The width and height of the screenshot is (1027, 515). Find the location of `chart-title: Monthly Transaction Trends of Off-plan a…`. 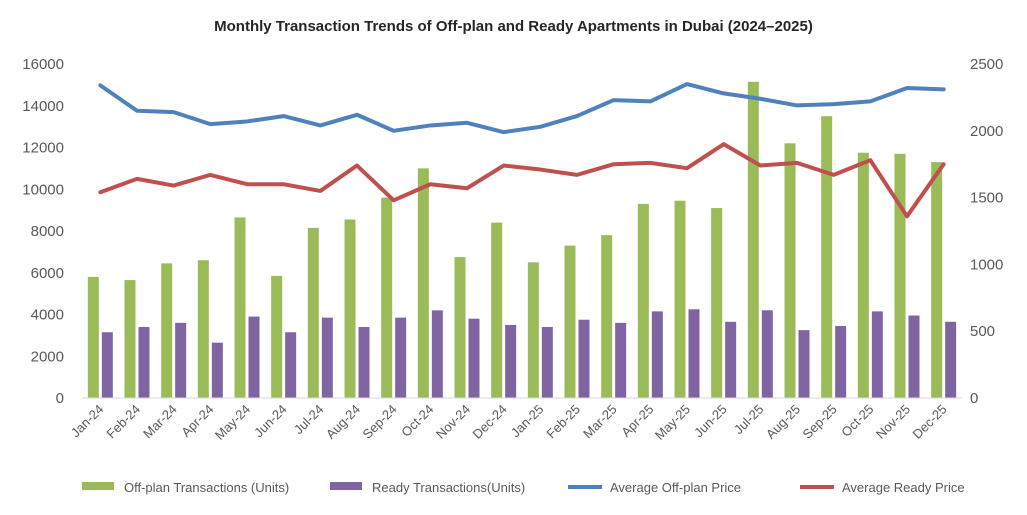

chart-title: Monthly Transaction Trends of Off-plan a… is located at coordinates (513, 26).